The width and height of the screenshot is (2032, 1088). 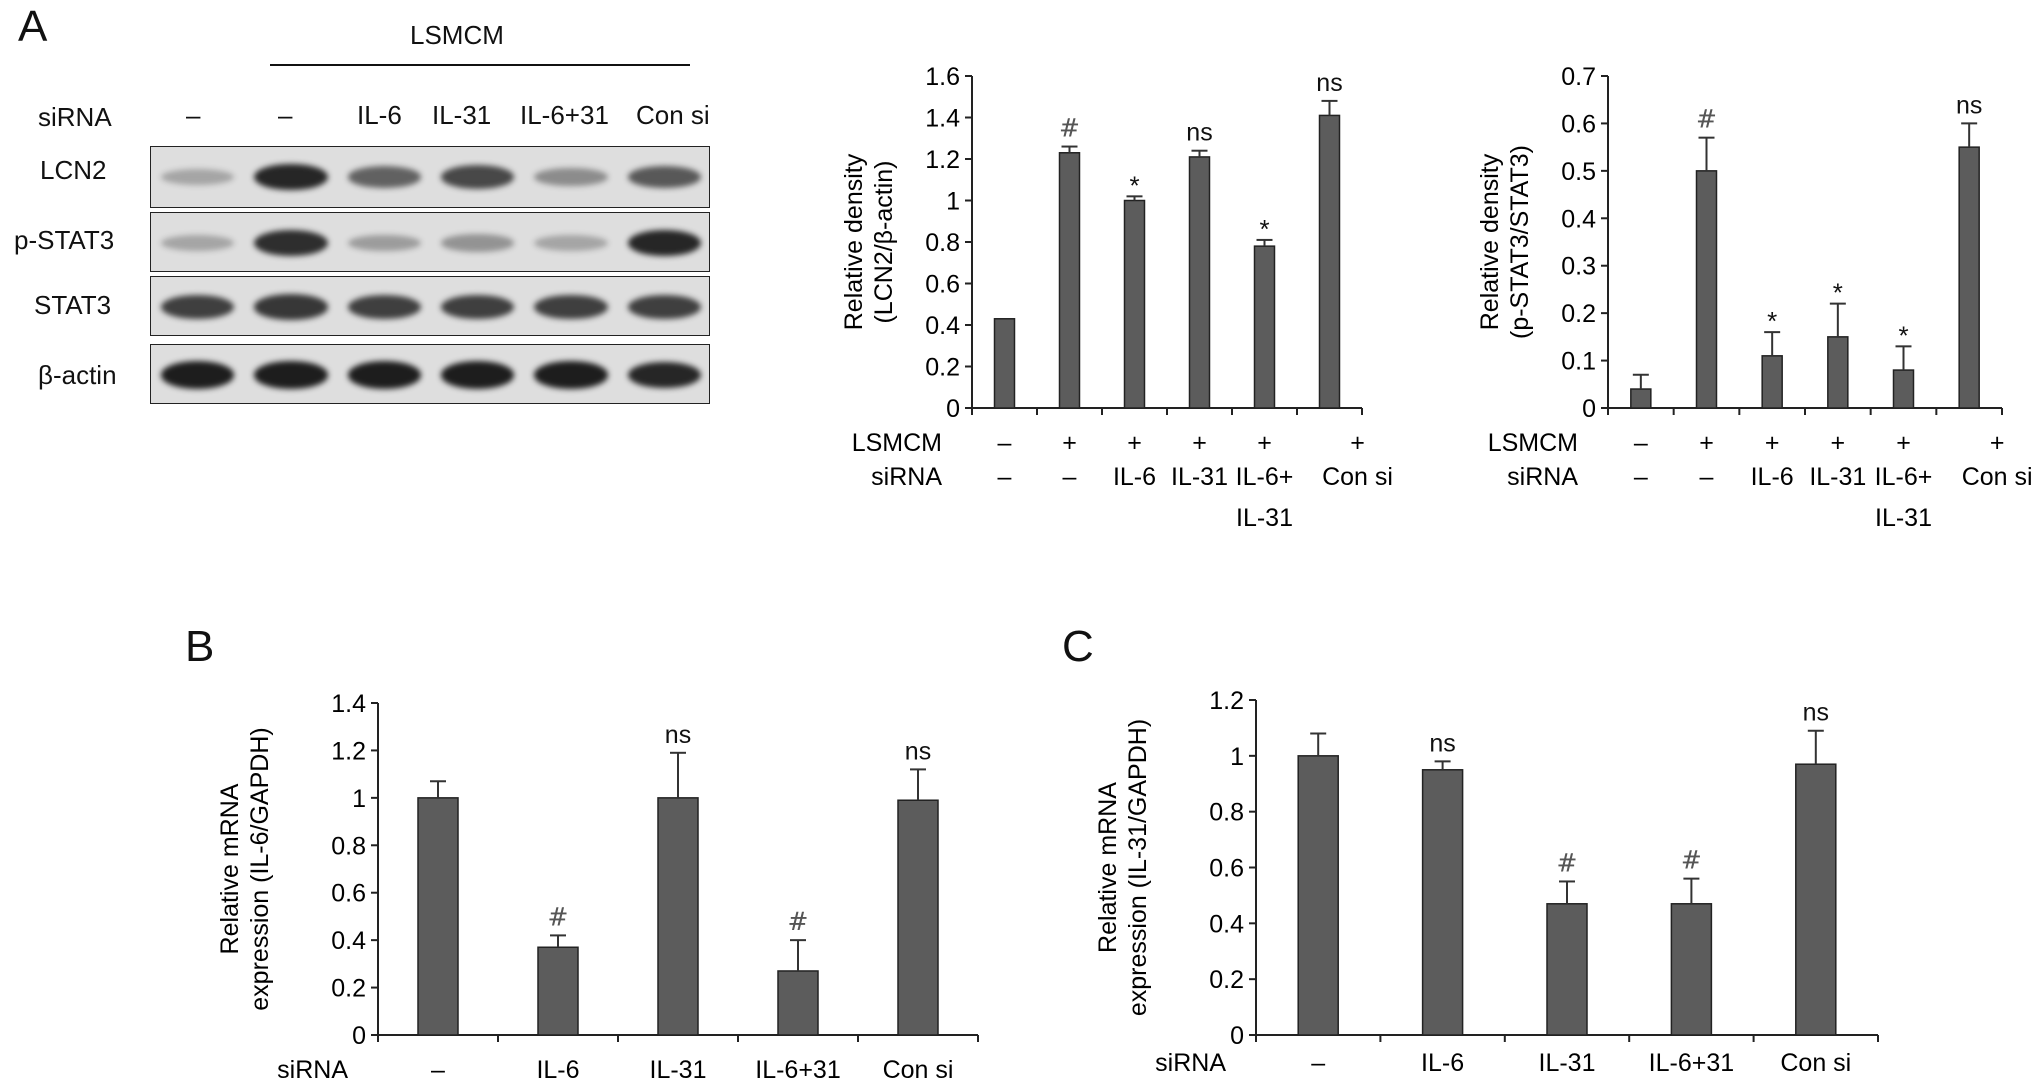 What do you see at coordinates (1490, 241) in the screenshot?
I see `y-axis-label: Relative density` at bounding box center [1490, 241].